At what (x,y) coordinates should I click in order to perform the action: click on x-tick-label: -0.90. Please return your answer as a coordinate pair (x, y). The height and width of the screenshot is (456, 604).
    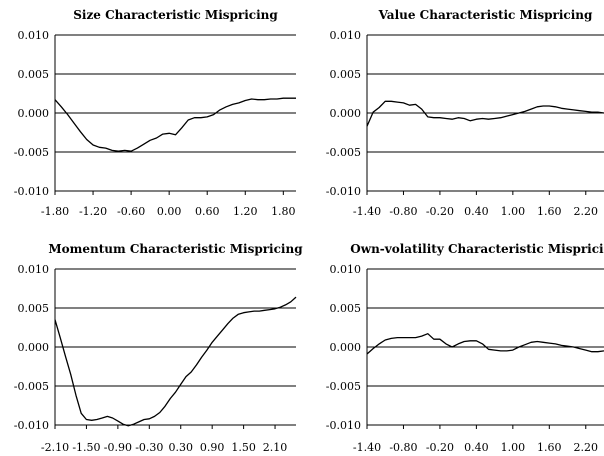
    Looking at the image, I should click on (118, 447).